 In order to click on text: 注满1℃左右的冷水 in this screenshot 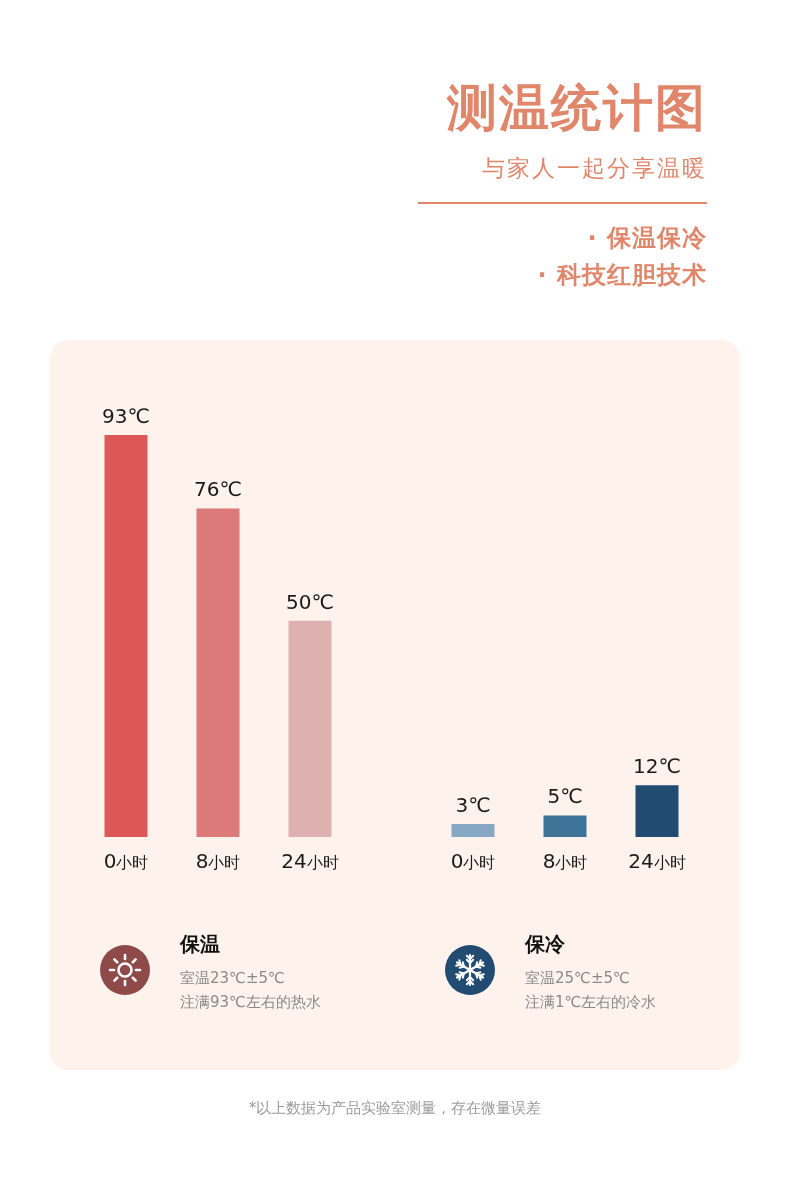, I will do `click(591, 1002)`.